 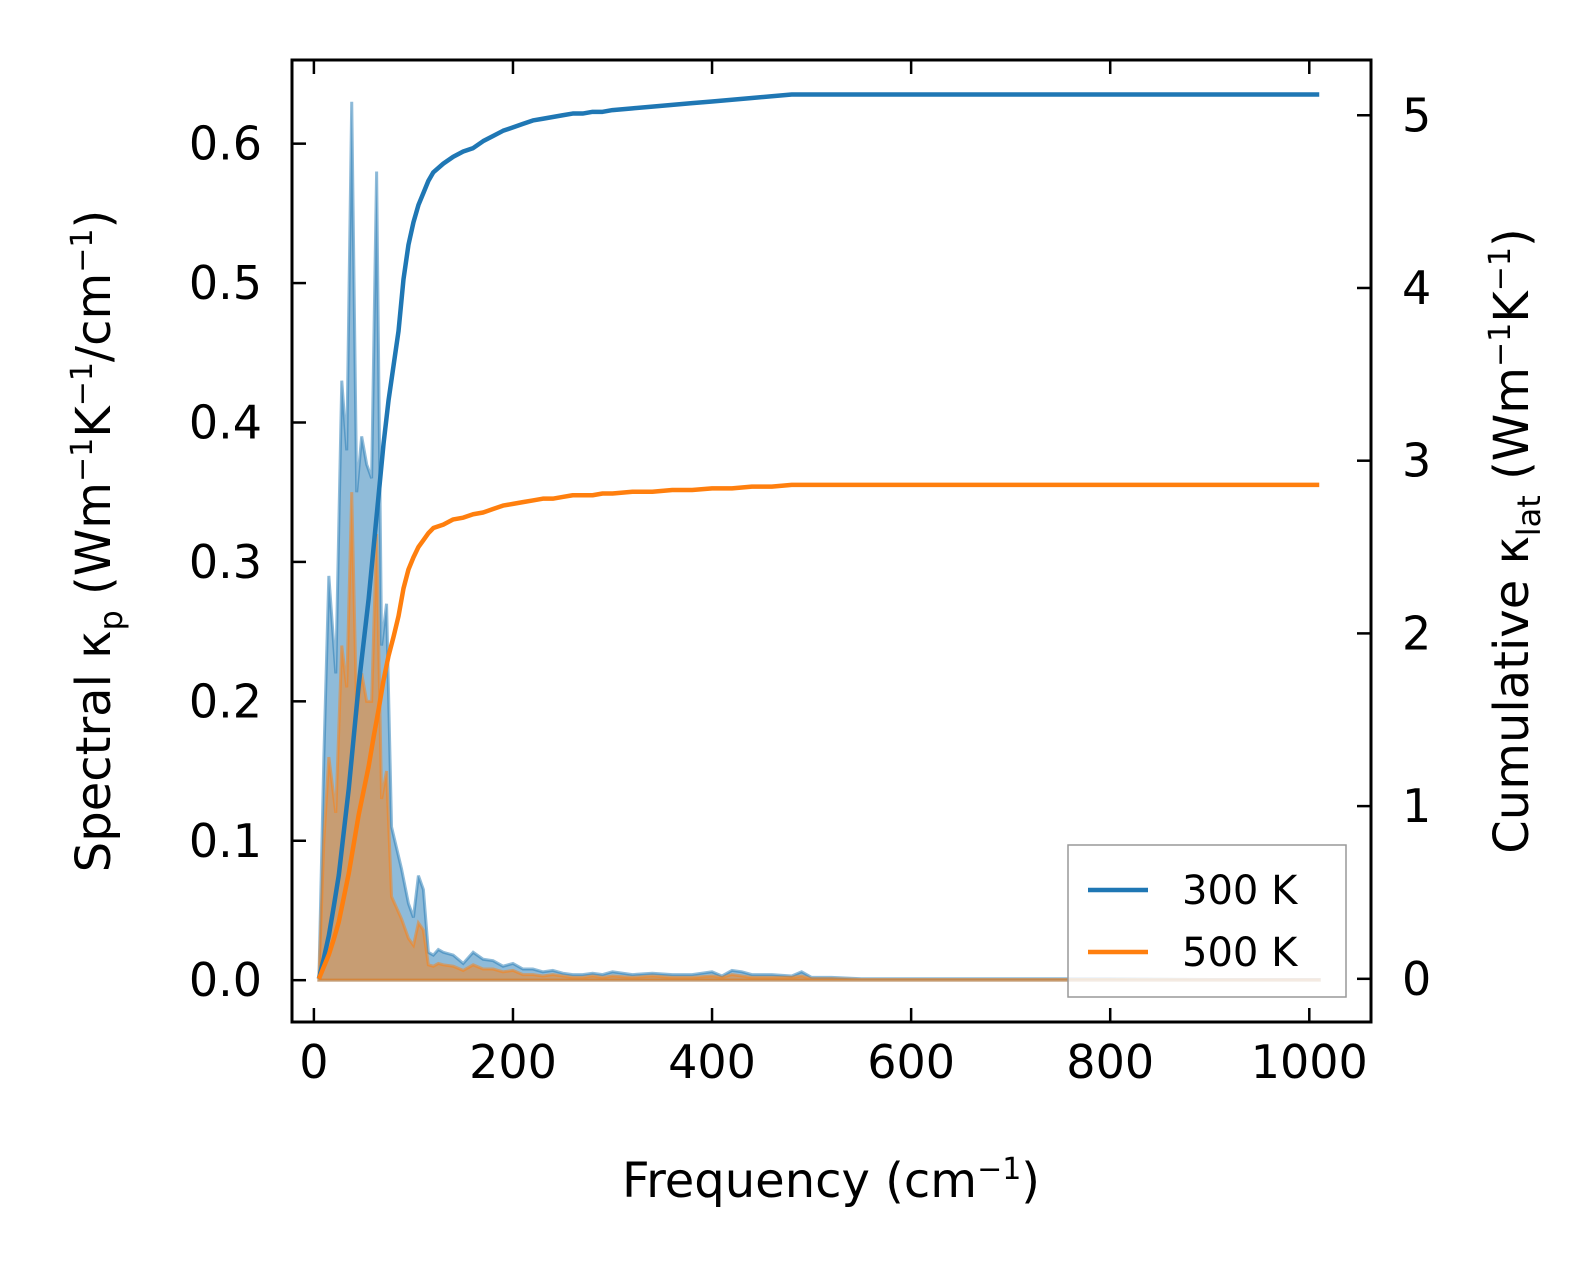 I want to click on right-y-tick-label: 3, so click(x=1416, y=461).